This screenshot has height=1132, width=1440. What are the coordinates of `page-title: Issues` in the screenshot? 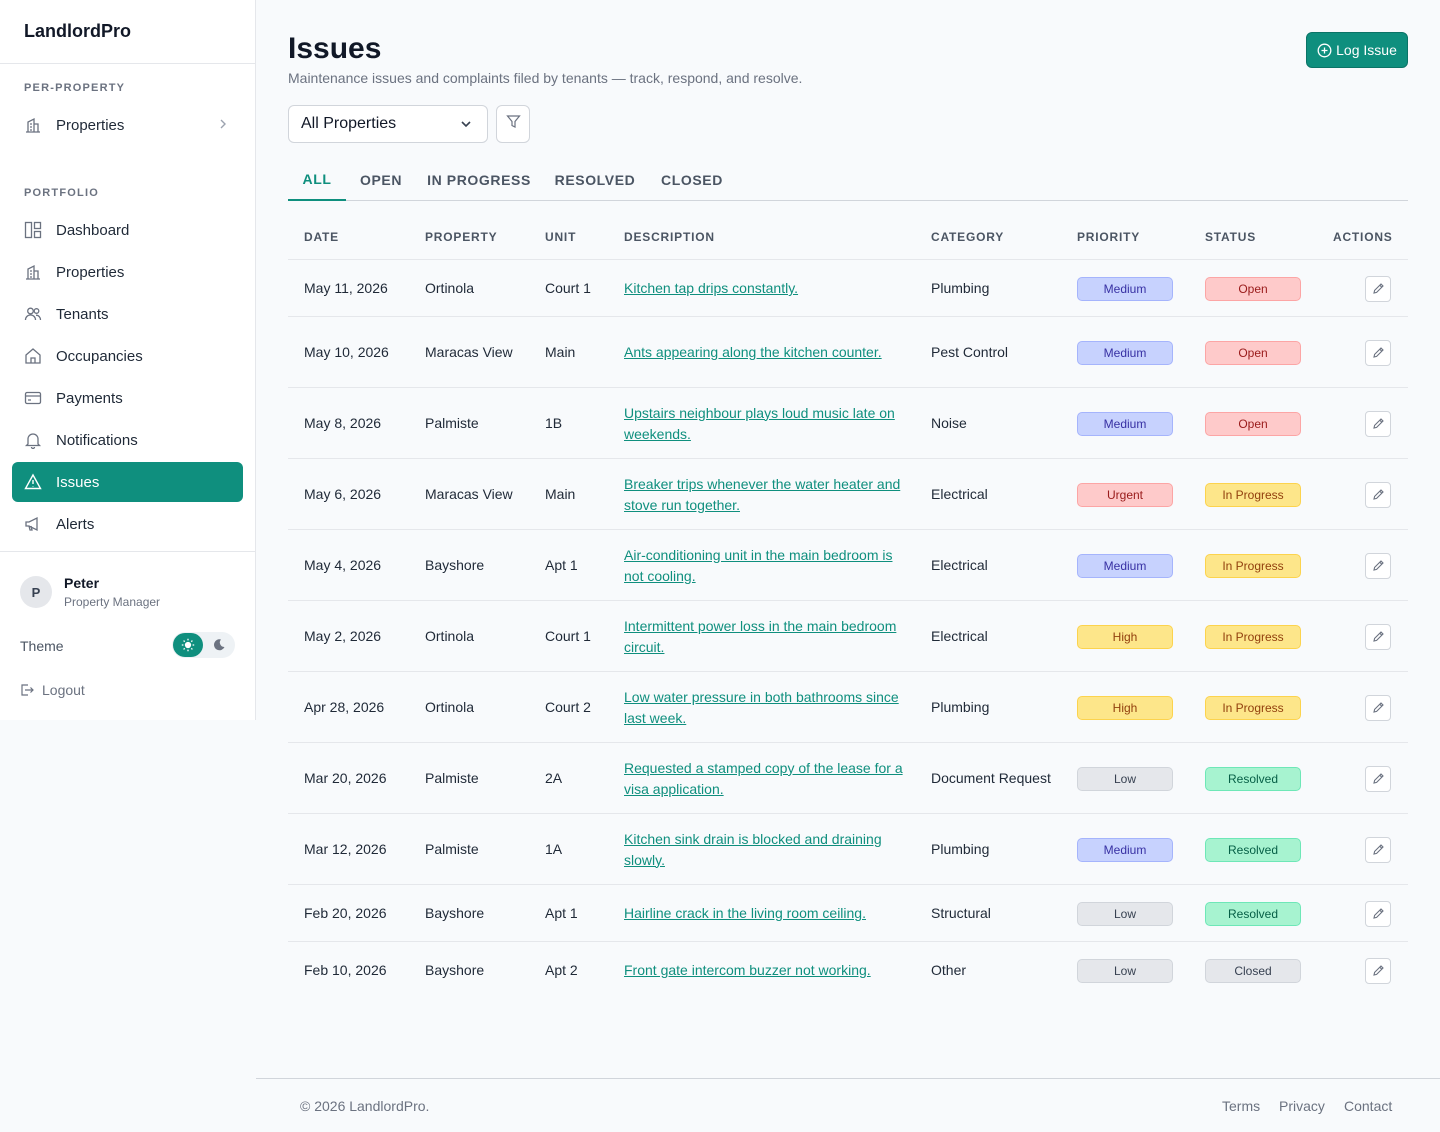 It's located at (335, 48).